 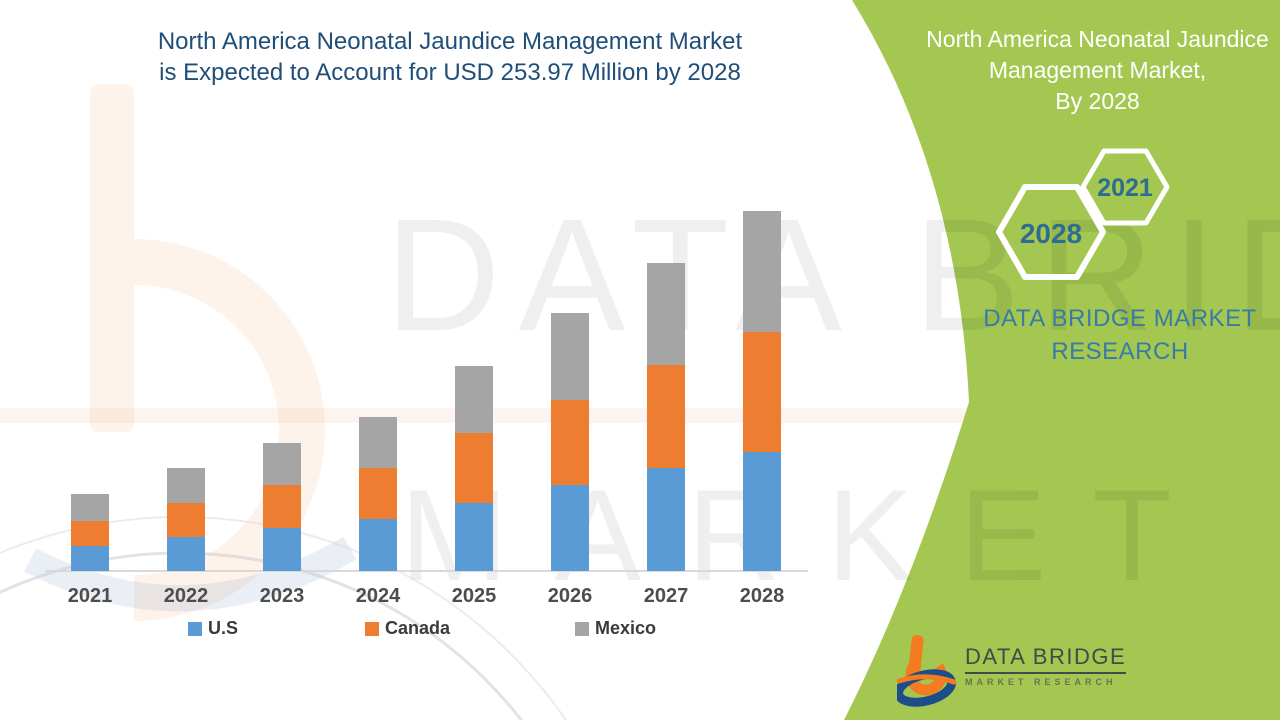 I want to click on legend-swatch-u-s, so click(x=195, y=628).